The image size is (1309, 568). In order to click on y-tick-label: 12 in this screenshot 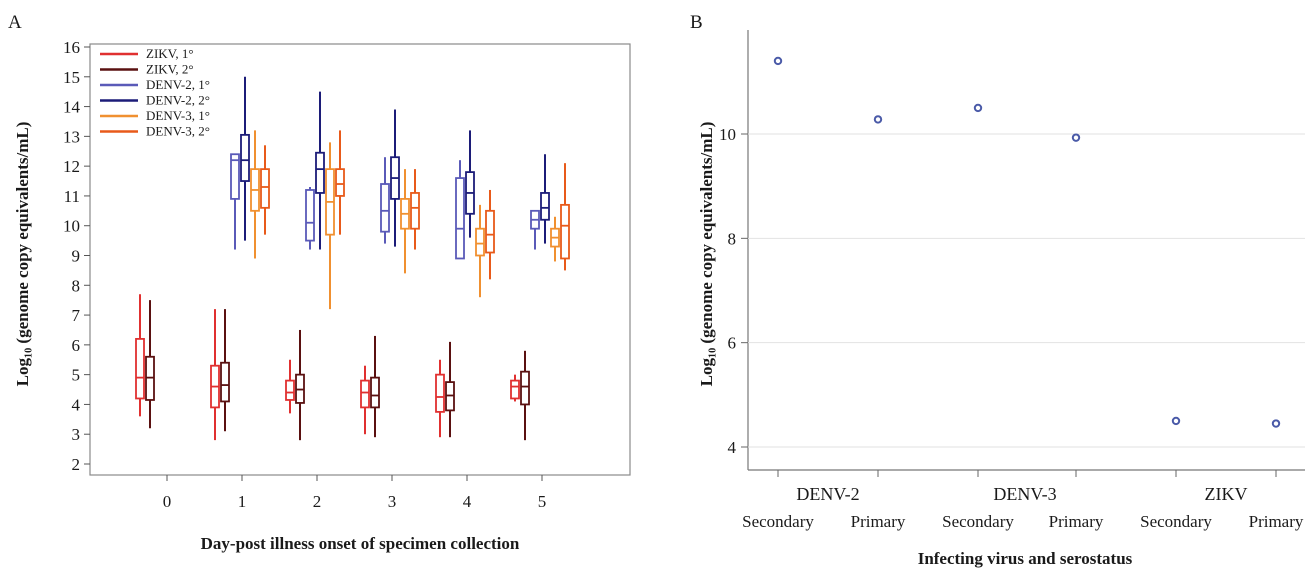, I will do `click(71, 166)`.